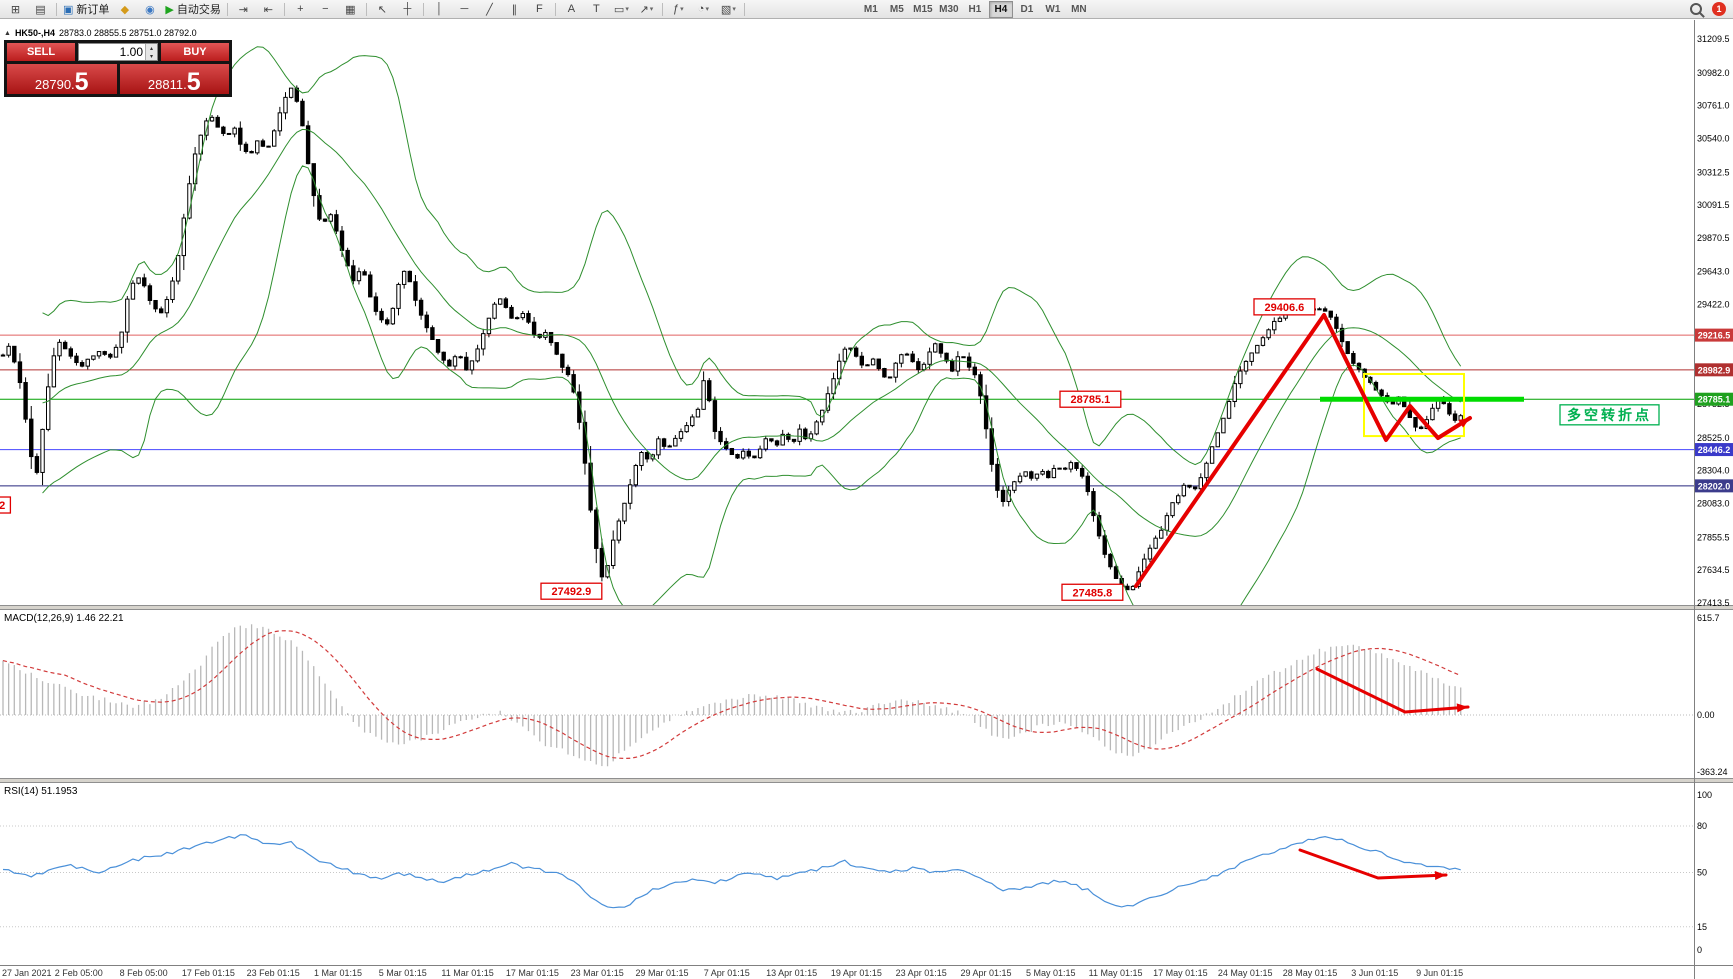  What do you see at coordinates (464, 9) in the screenshot?
I see `horizontal-line-icon: ─` at bounding box center [464, 9].